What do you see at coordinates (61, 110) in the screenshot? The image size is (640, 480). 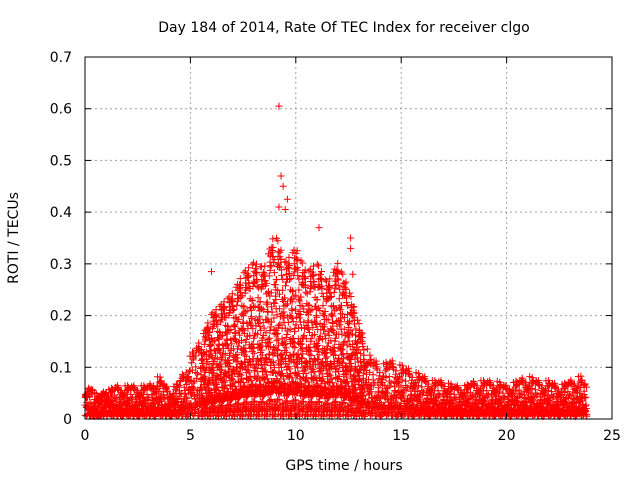 I see `y-tick-label: 0.6` at bounding box center [61, 110].